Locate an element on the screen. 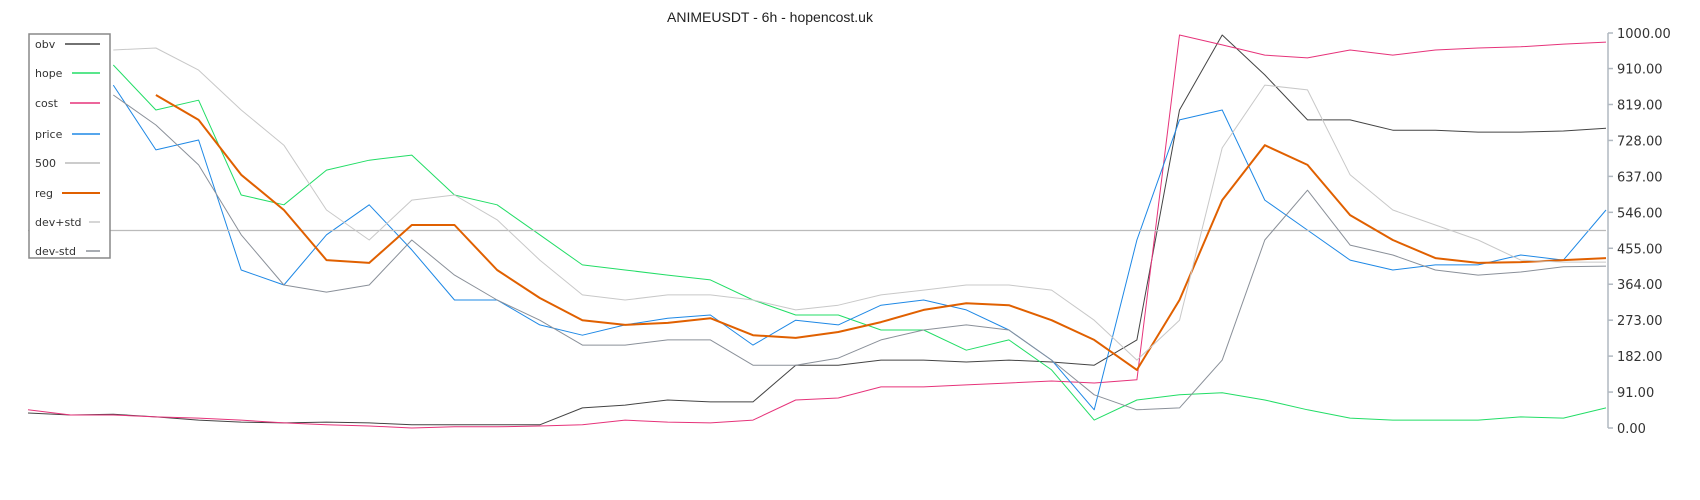 The height and width of the screenshot is (500, 1700). y-tick-label: 182.00 is located at coordinates (1640, 357).